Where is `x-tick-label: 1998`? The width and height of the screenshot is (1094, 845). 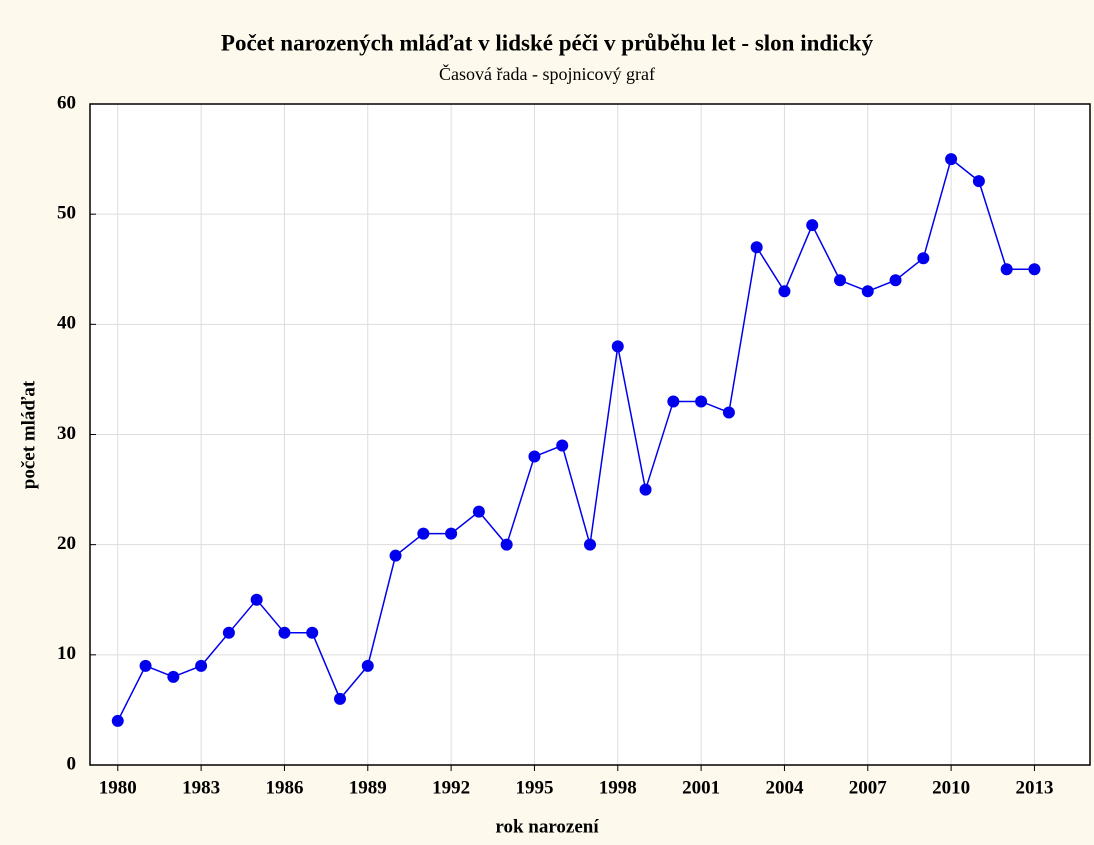
x-tick-label: 1998 is located at coordinates (618, 787).